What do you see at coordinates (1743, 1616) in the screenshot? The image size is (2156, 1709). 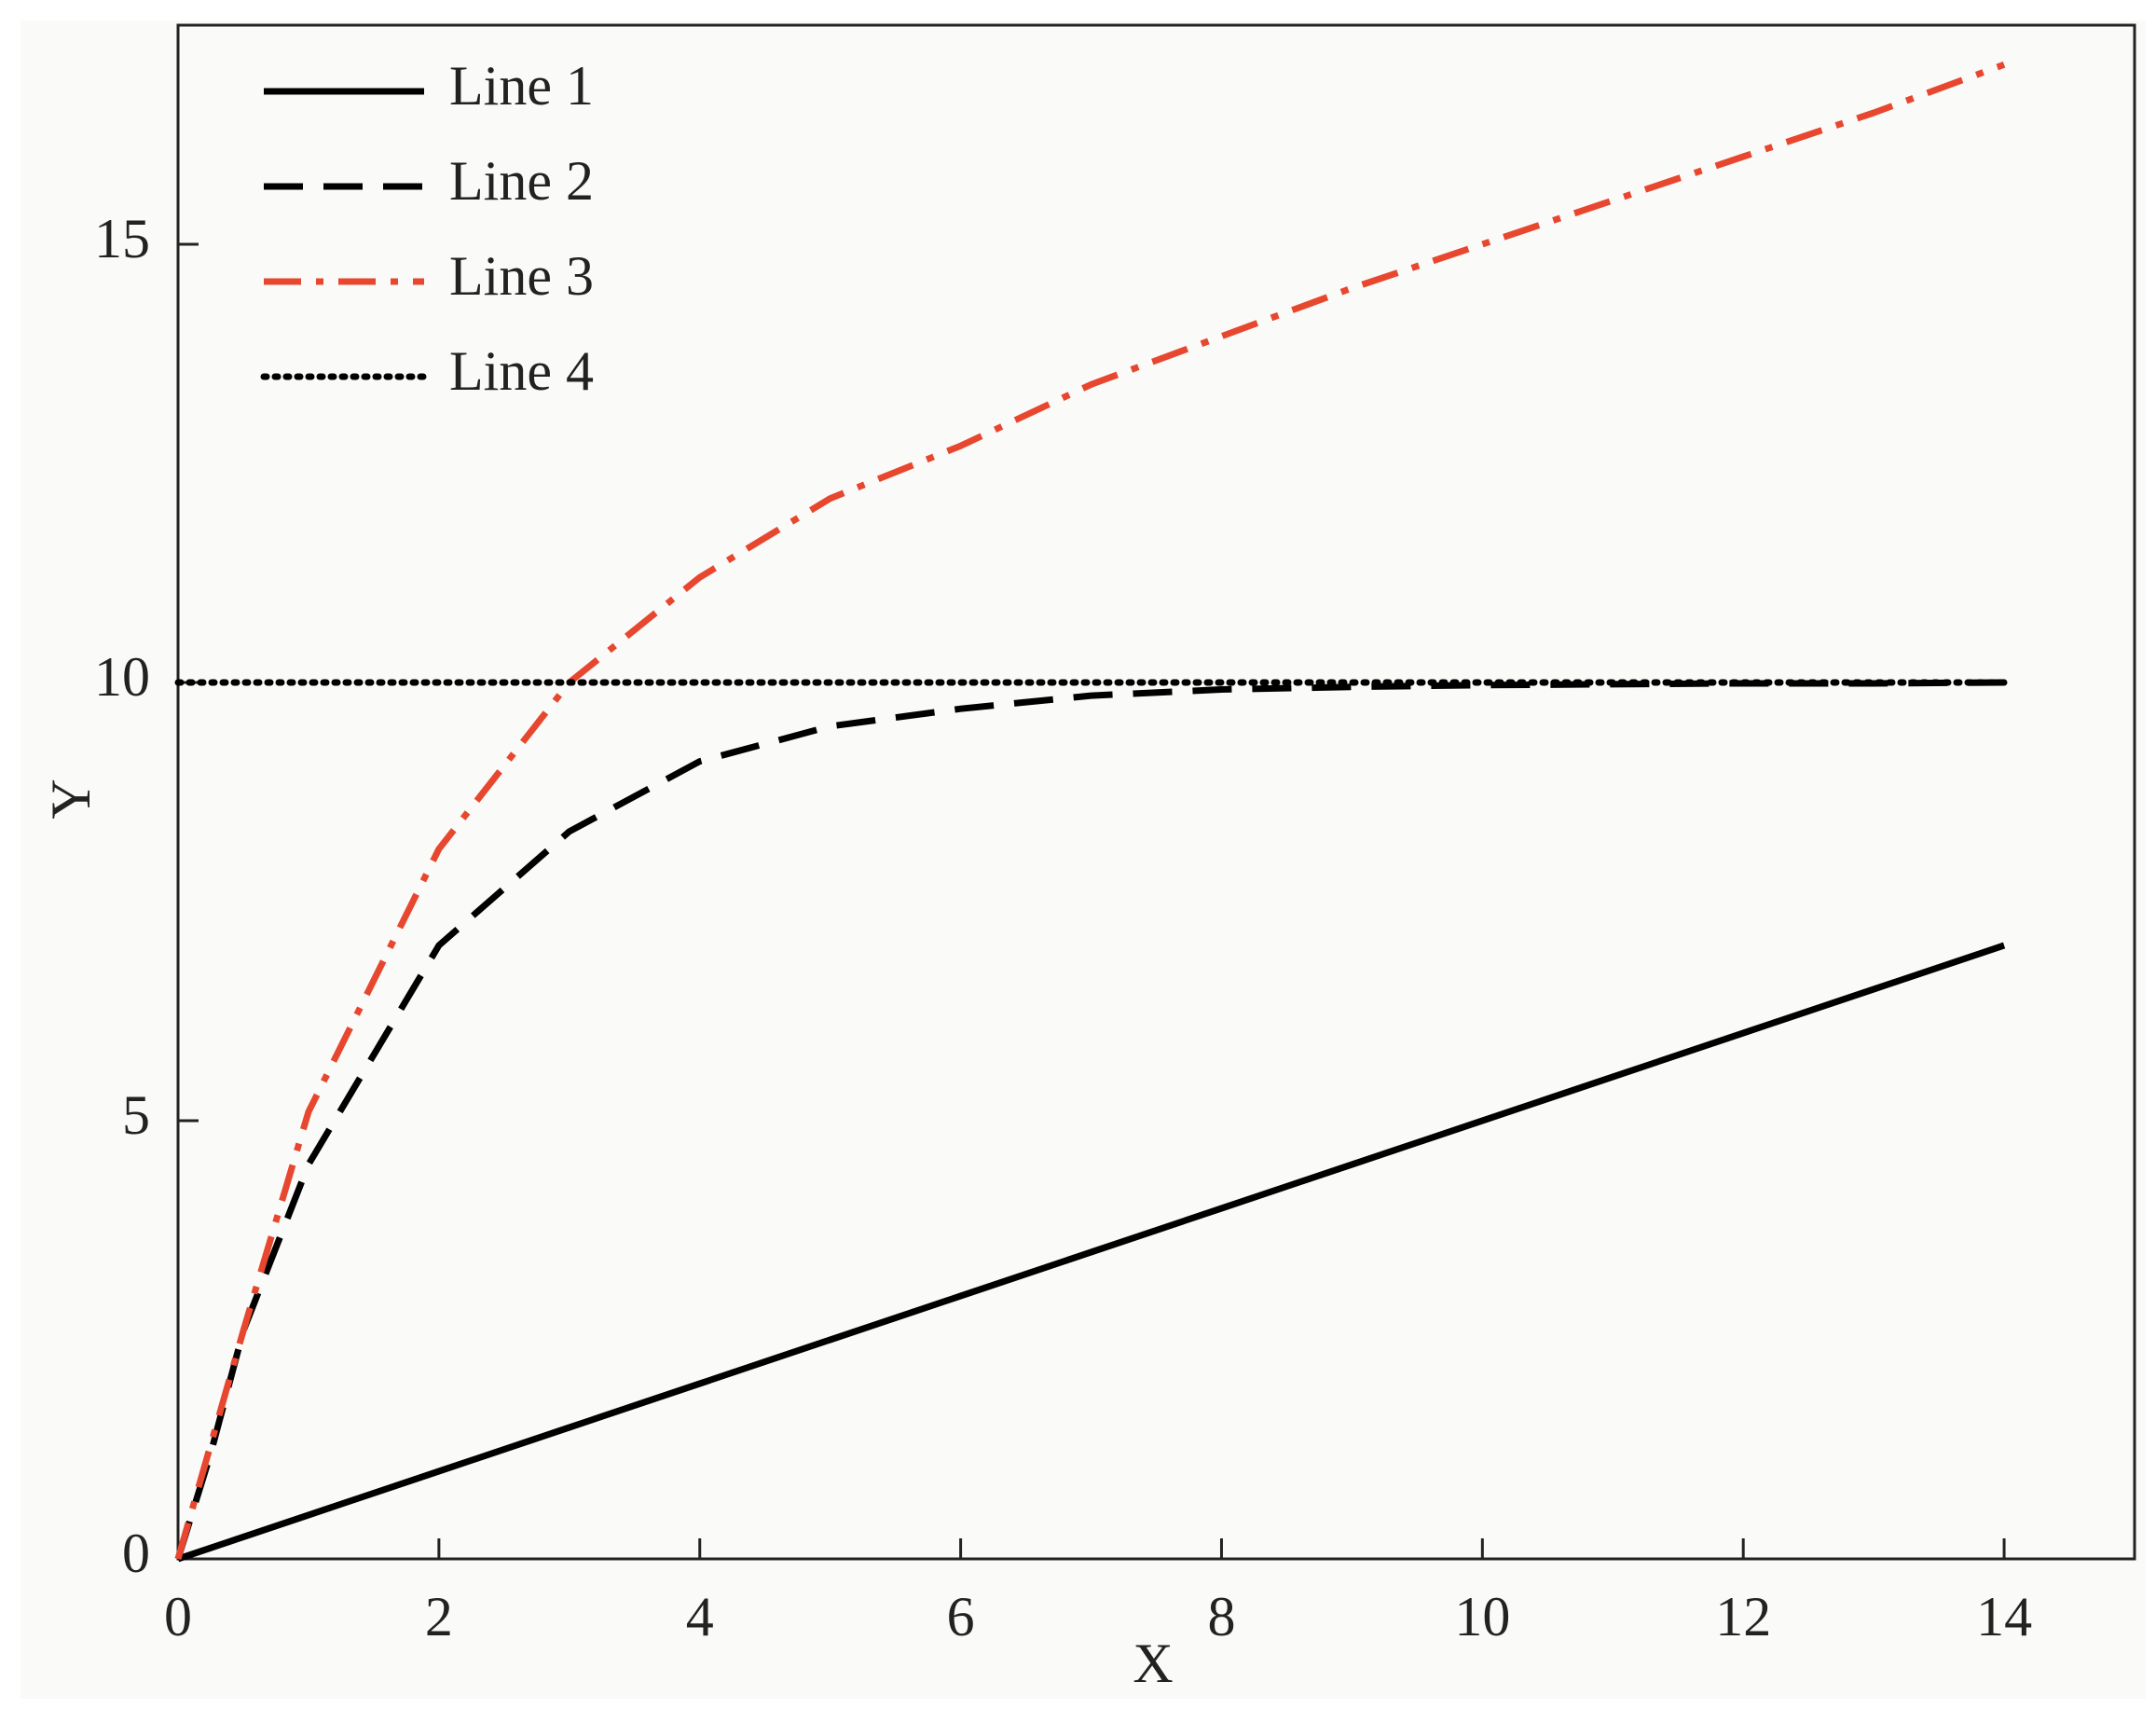 I see `x-tick-label: 12` at bounding box center [1743, 1616].